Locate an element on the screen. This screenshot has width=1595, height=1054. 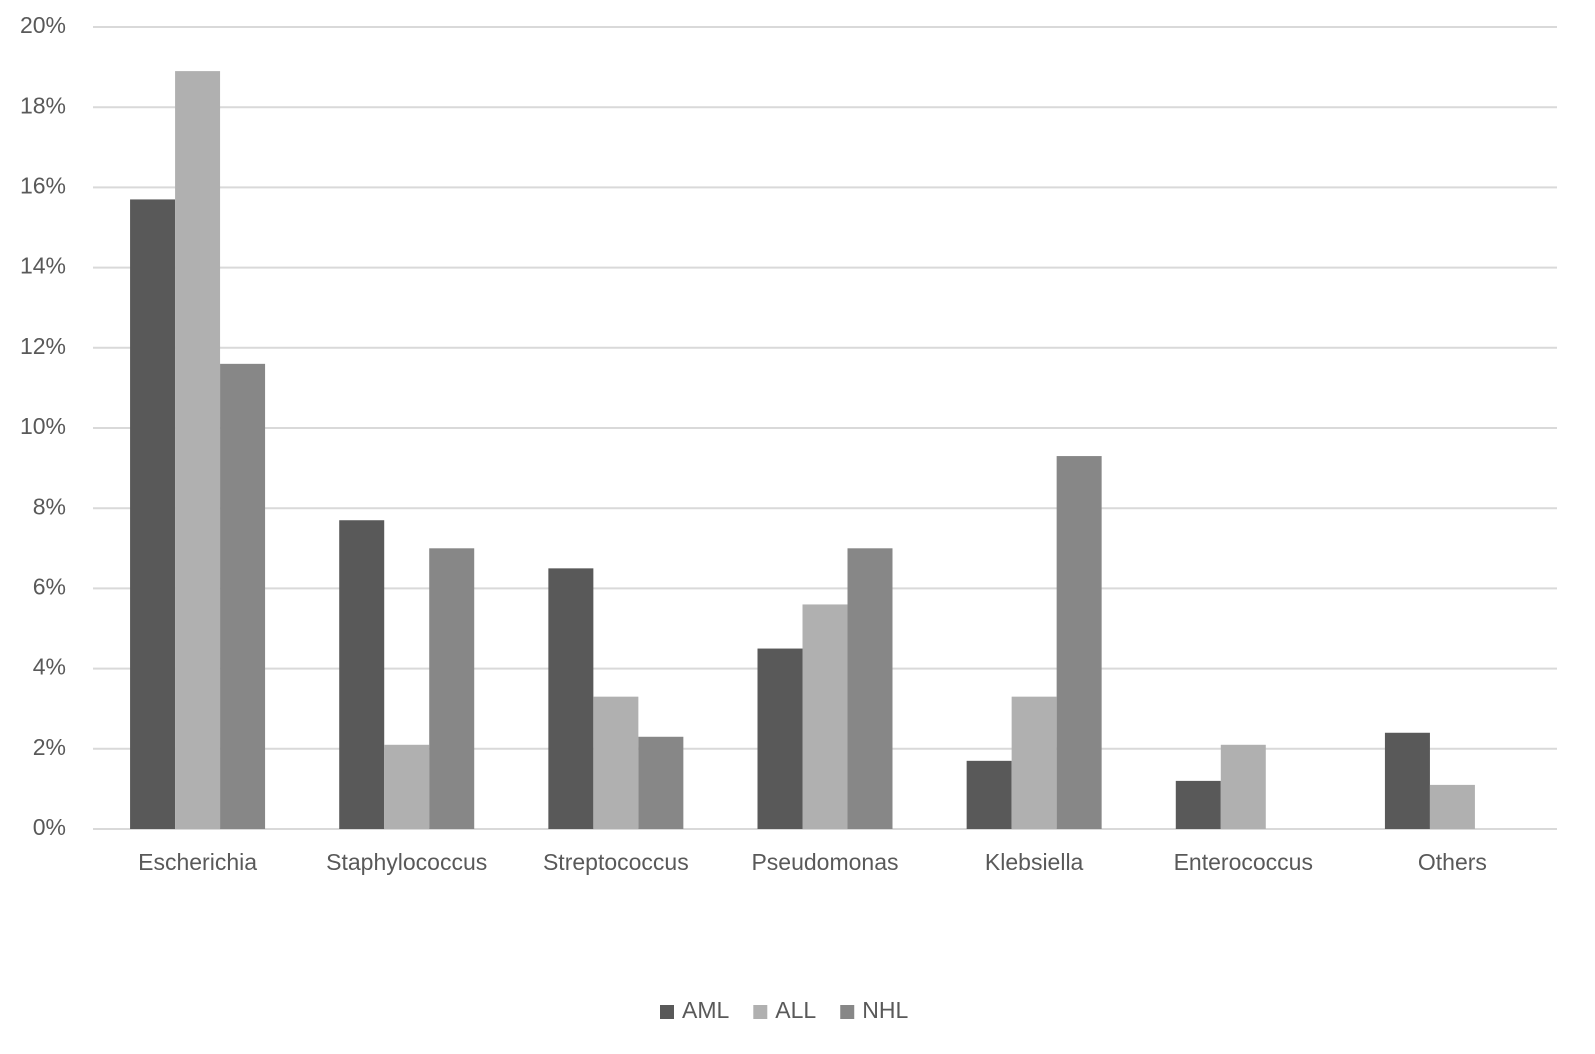
y-tick-label: 10% is located at coordinates (43, 426).